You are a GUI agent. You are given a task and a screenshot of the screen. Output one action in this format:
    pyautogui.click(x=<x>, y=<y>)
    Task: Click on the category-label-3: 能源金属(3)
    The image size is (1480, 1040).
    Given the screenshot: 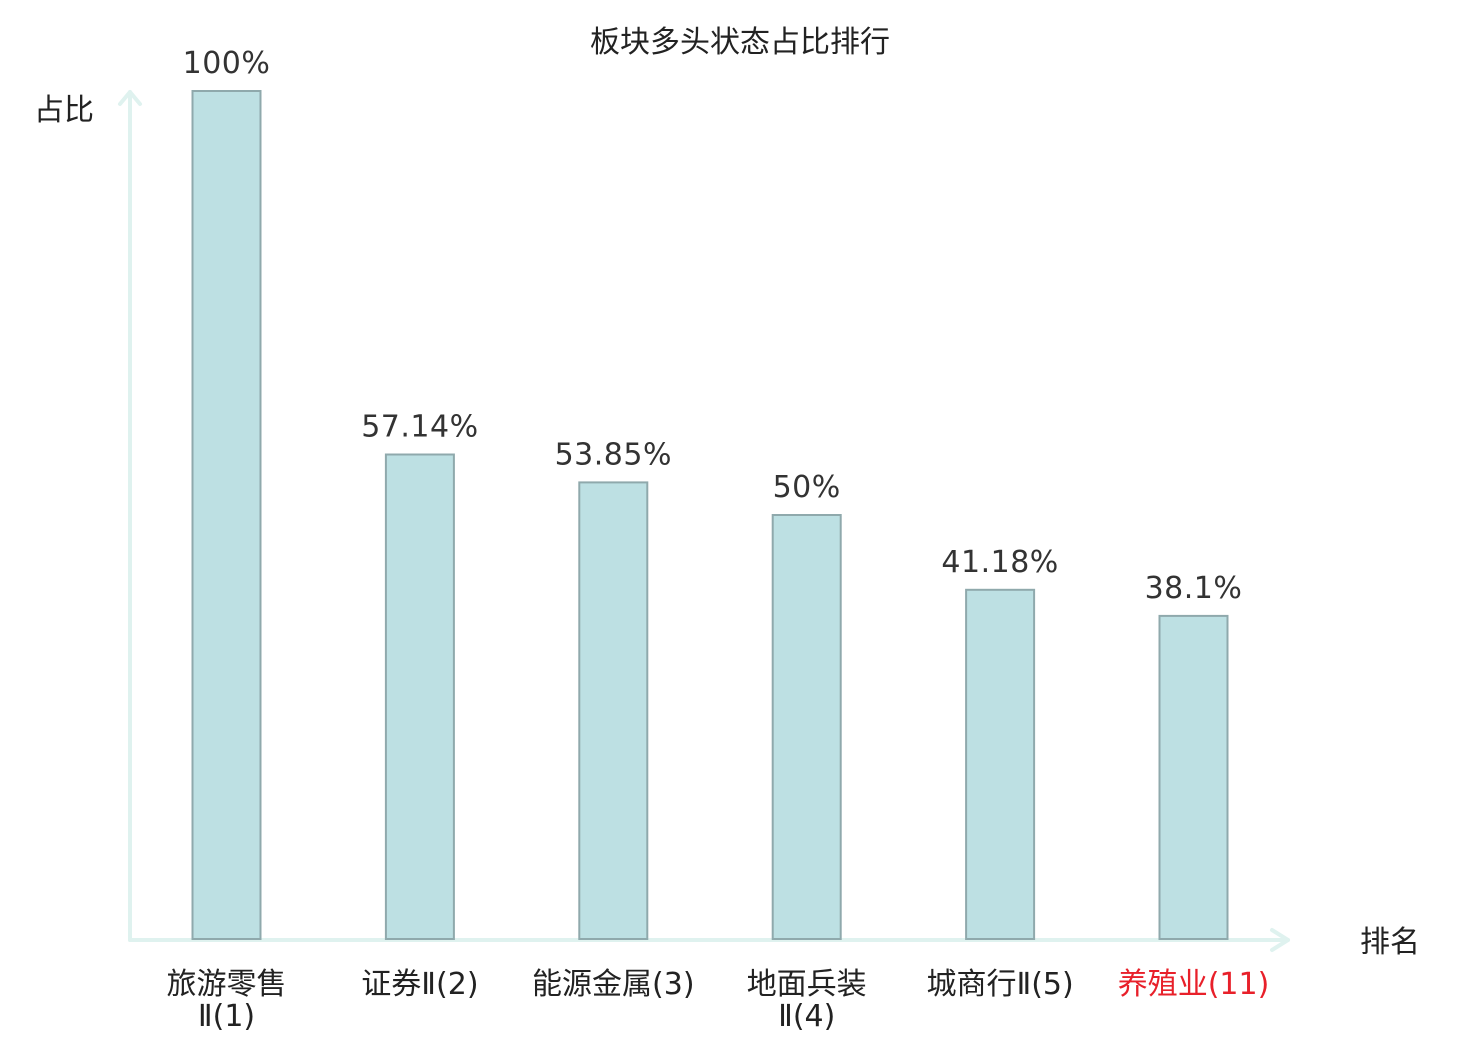 What is the action you would take?
    pyautogui.click(x=613, y=984)
    